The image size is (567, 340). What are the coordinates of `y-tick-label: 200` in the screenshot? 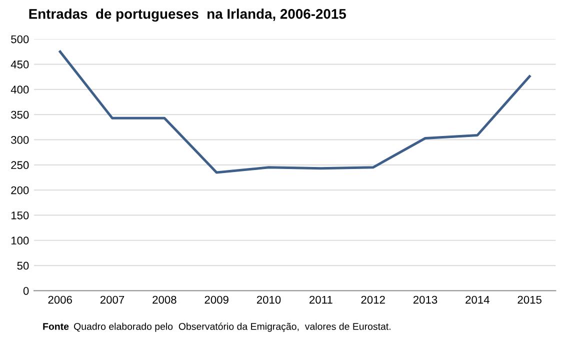 It's located at (20, 190).